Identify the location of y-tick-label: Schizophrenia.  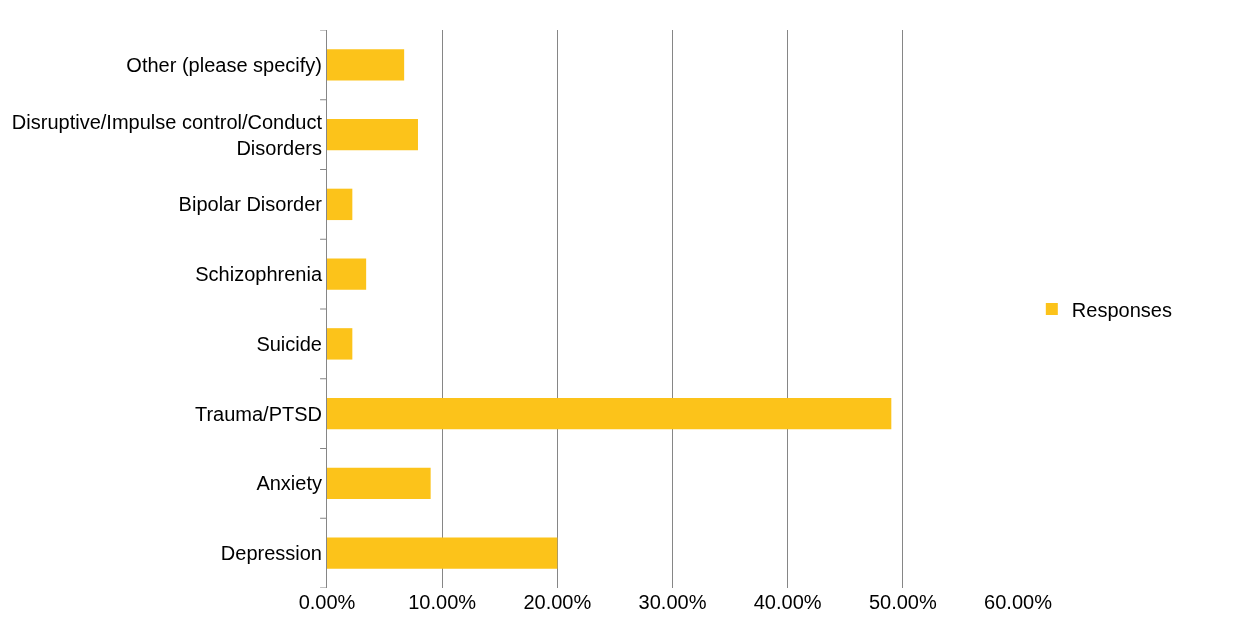
(259, 274).